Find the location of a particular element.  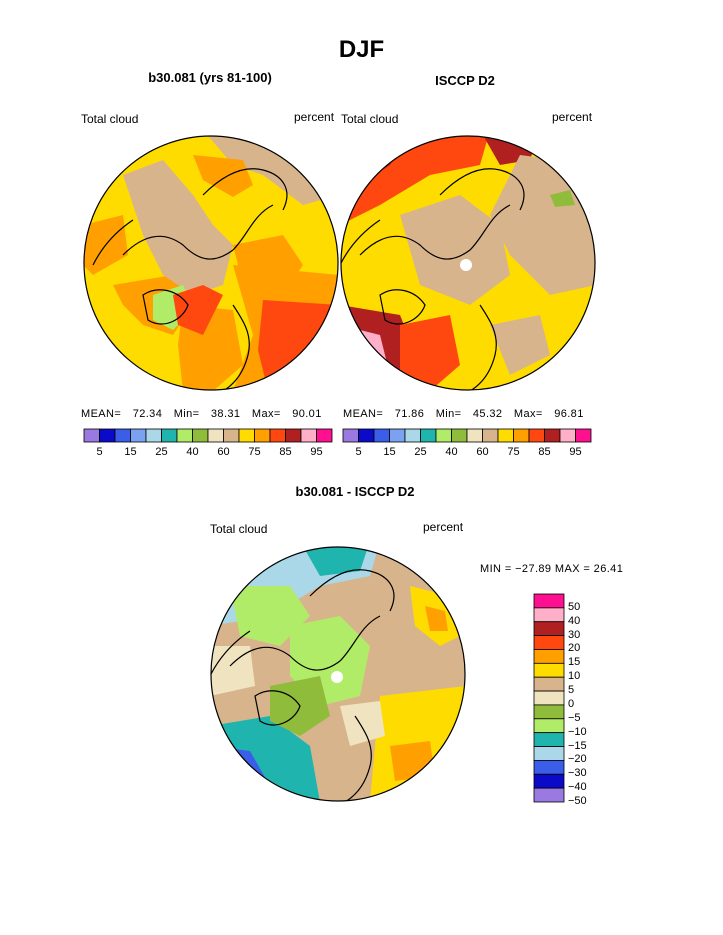

panel2-max-value: 96.81 is located at coordinates (569, 414).